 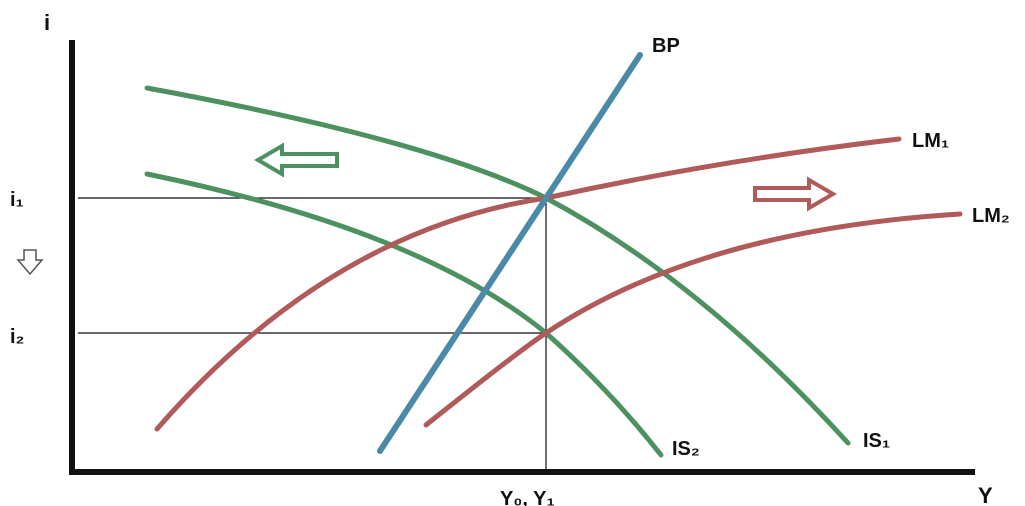 What do you see at coordinates (930, 141) in the screenshot?
I see `lm1-label: LM₁` at bounding box center [930, 141].